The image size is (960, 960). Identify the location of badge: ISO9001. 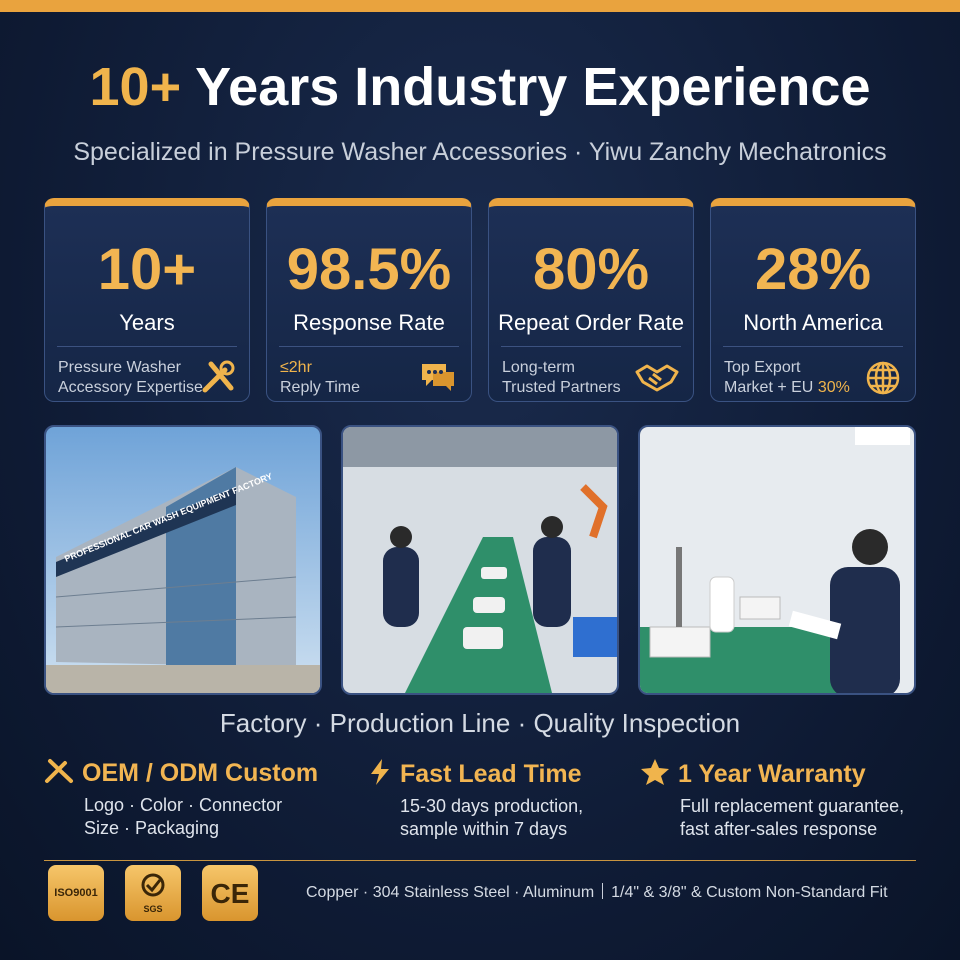
(76, 893).